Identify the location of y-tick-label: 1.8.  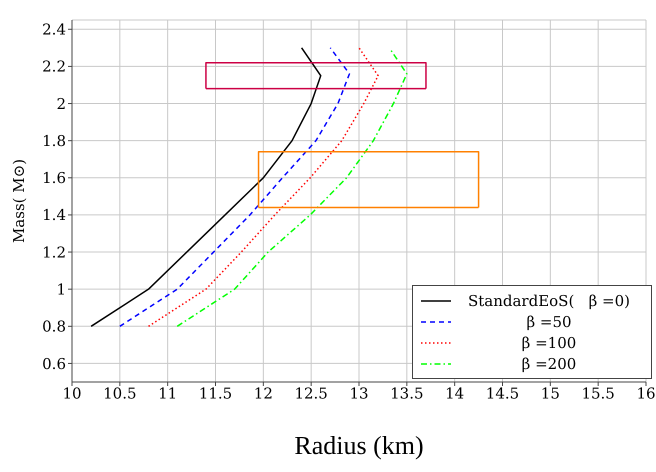
(54, 141).